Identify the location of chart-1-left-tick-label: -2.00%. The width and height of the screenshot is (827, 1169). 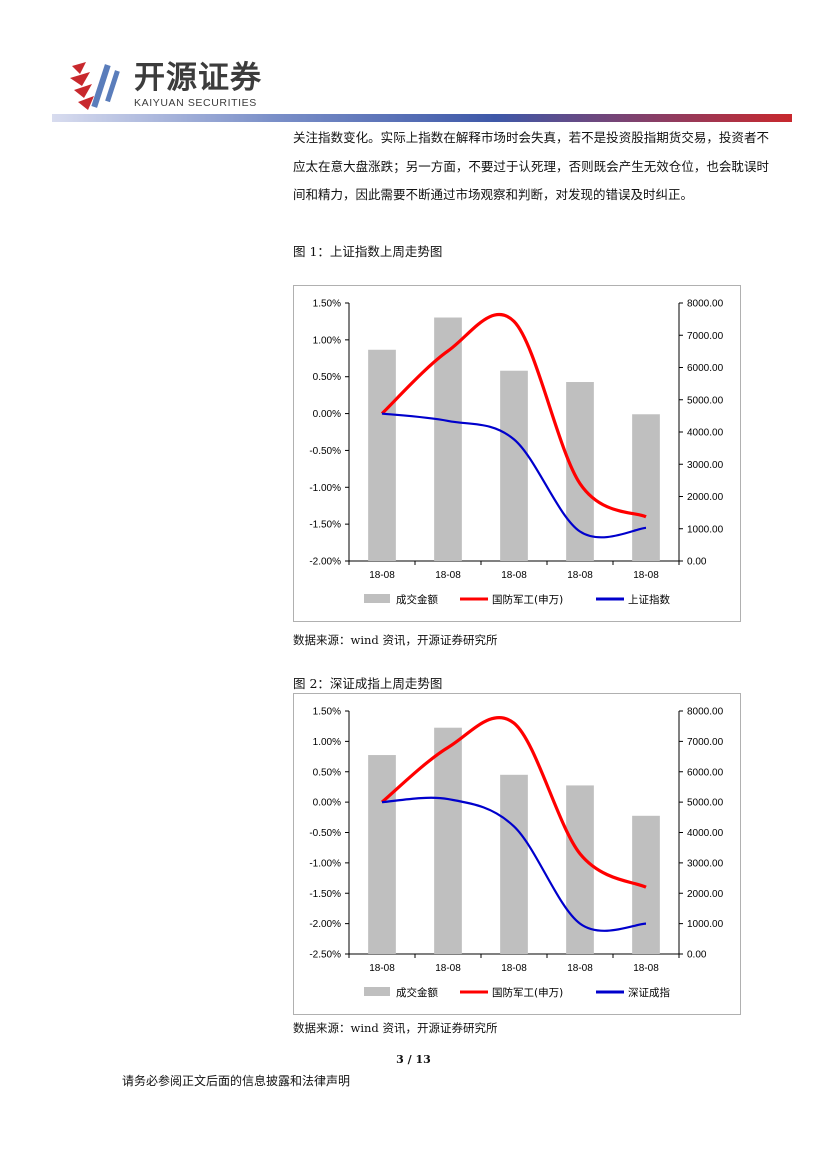
(325, 562).